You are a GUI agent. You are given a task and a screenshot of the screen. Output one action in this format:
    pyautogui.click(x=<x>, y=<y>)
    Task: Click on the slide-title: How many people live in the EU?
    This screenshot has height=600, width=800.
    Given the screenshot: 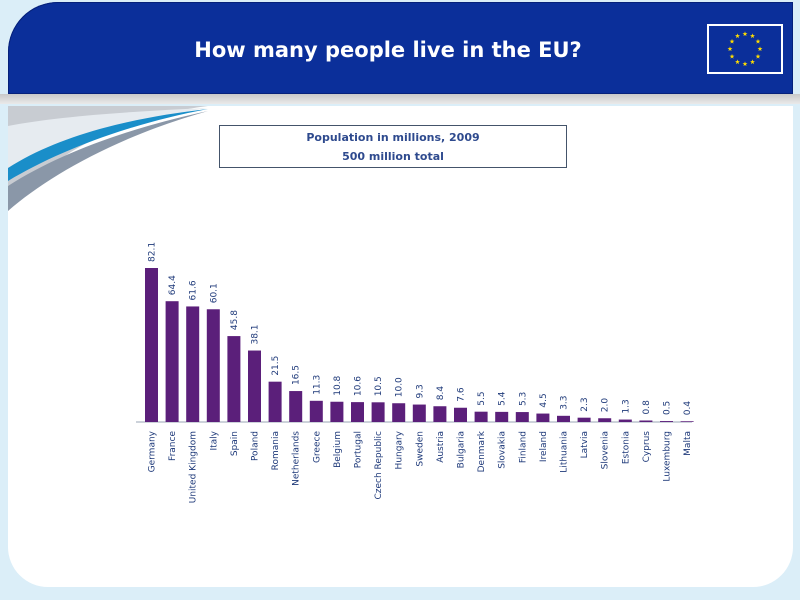 What is the action you would take?
    pyautogui.click(x=388, y=50)
    